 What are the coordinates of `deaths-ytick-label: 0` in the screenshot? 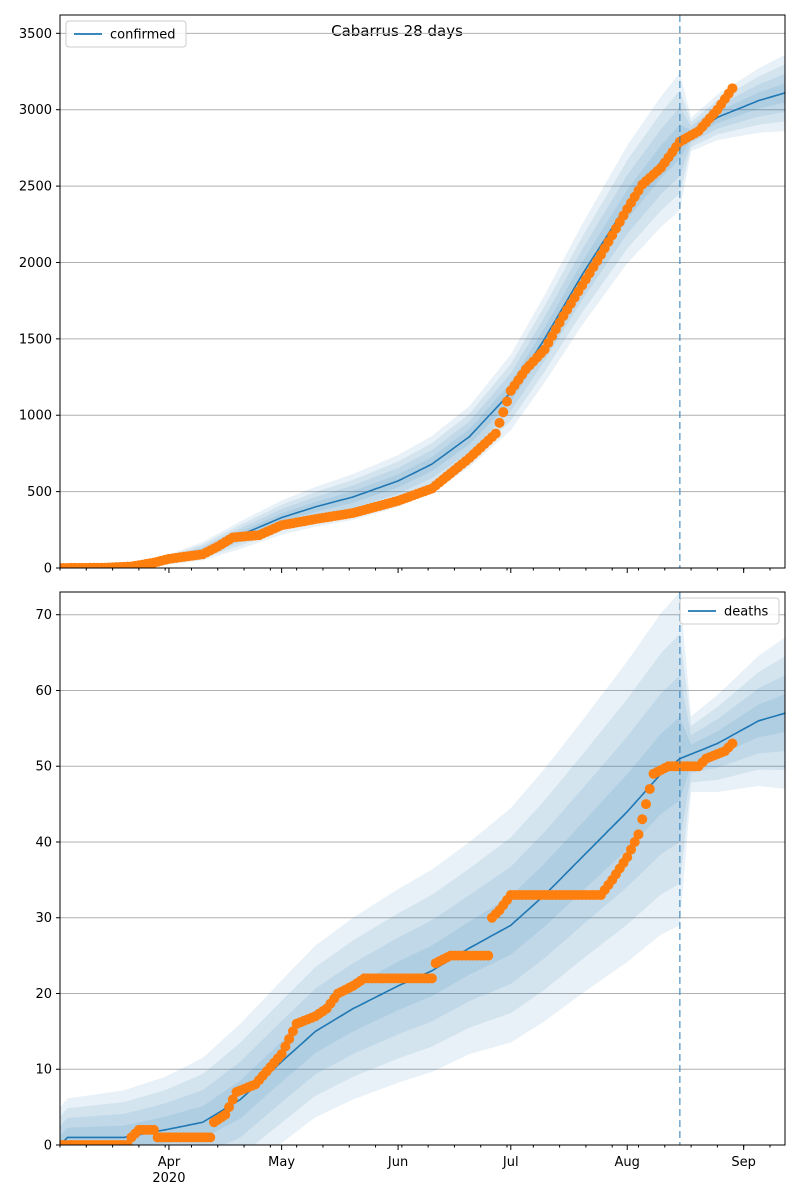 It's located at (48, 1146).